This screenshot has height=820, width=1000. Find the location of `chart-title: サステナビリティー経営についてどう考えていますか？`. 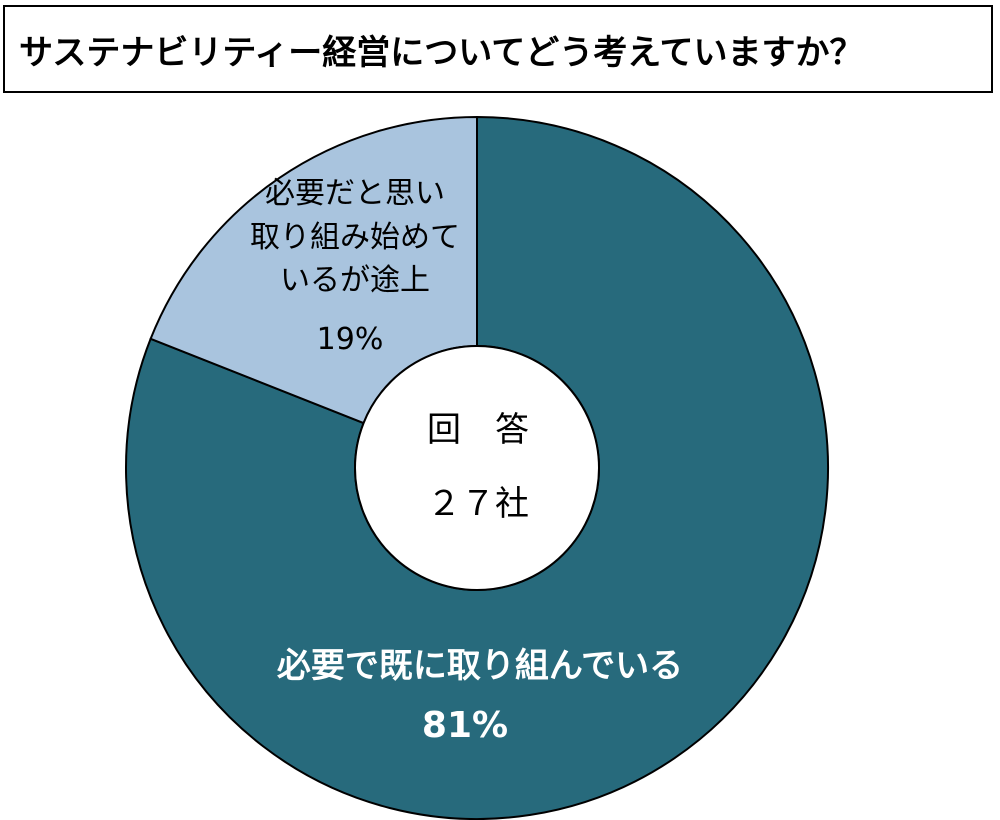

chart-title: サステナビリティー経営についてどう考えていますか？ is located at coordinates (498, 49).